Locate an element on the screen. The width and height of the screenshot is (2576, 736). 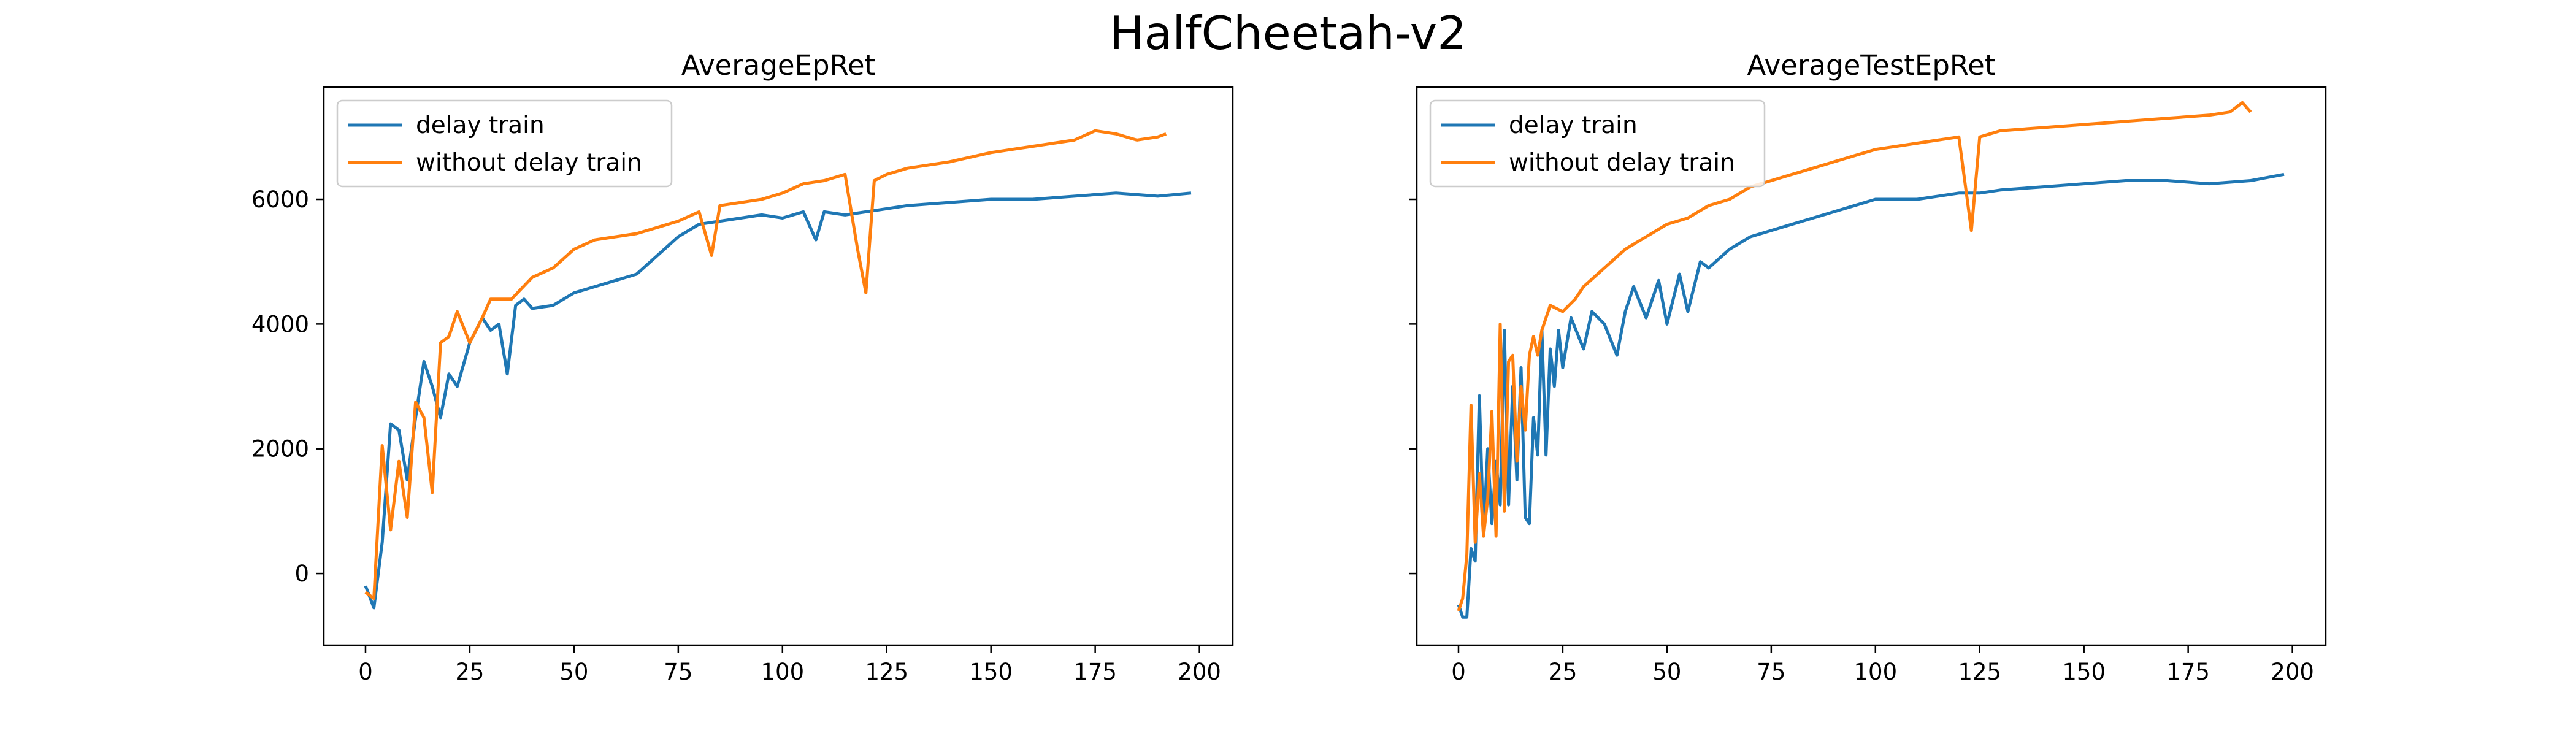
subplot-title: AverageTestEpRet is located at coordinates (1871, 65).